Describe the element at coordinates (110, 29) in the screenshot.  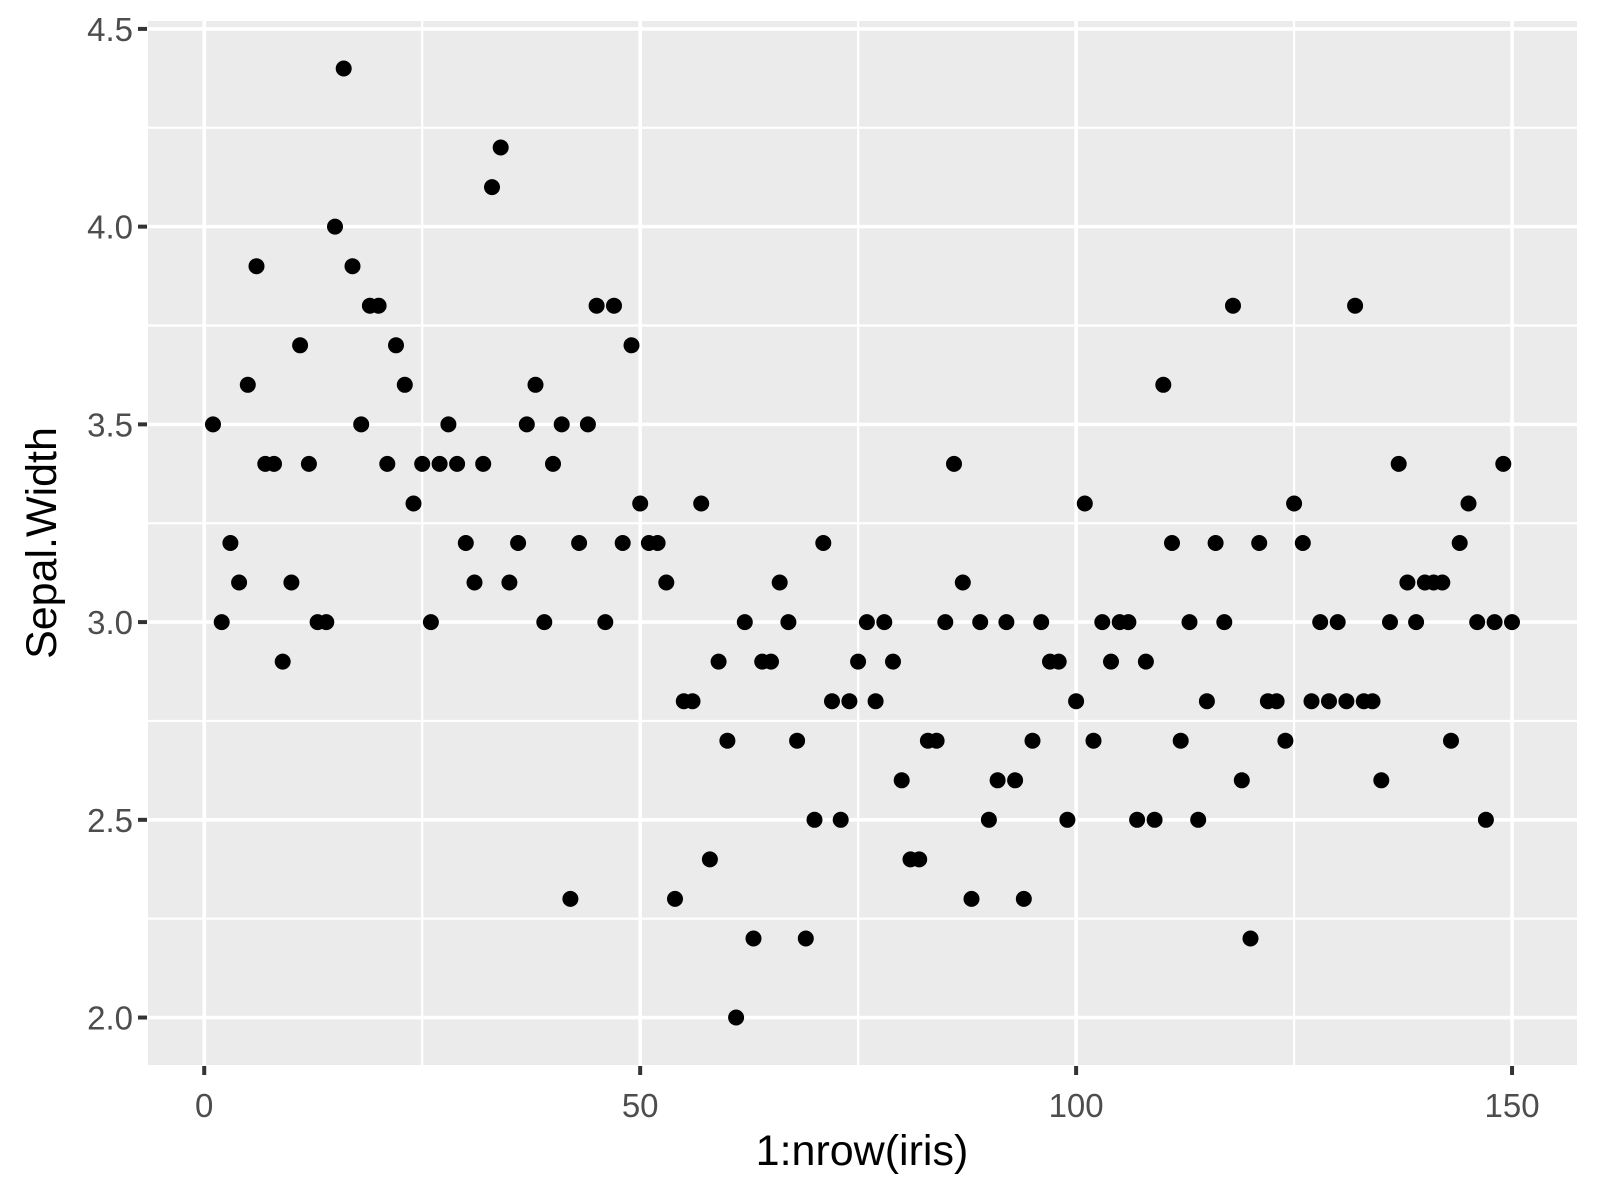
I see `y-tick-label: 4.5` at that location.